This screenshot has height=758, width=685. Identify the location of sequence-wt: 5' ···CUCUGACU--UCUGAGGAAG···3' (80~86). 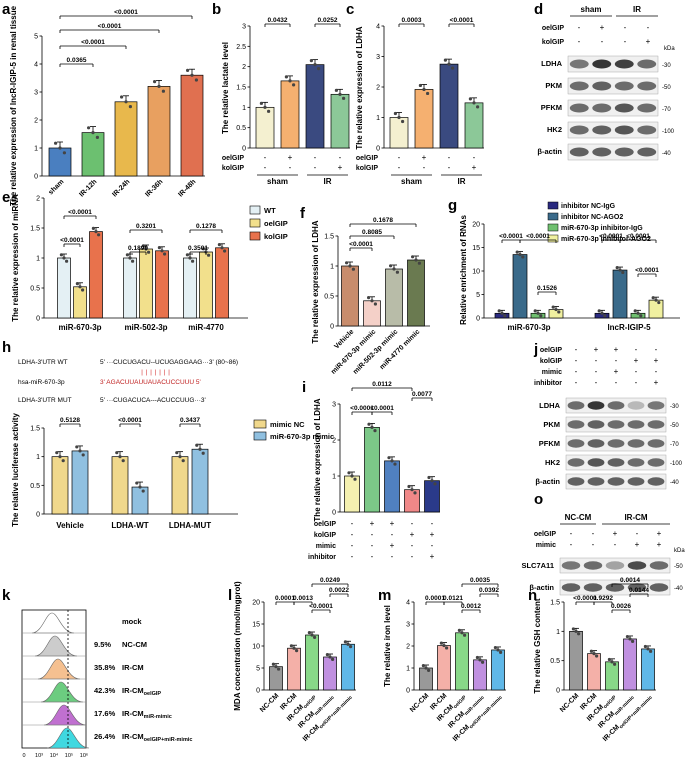
(169, 362).